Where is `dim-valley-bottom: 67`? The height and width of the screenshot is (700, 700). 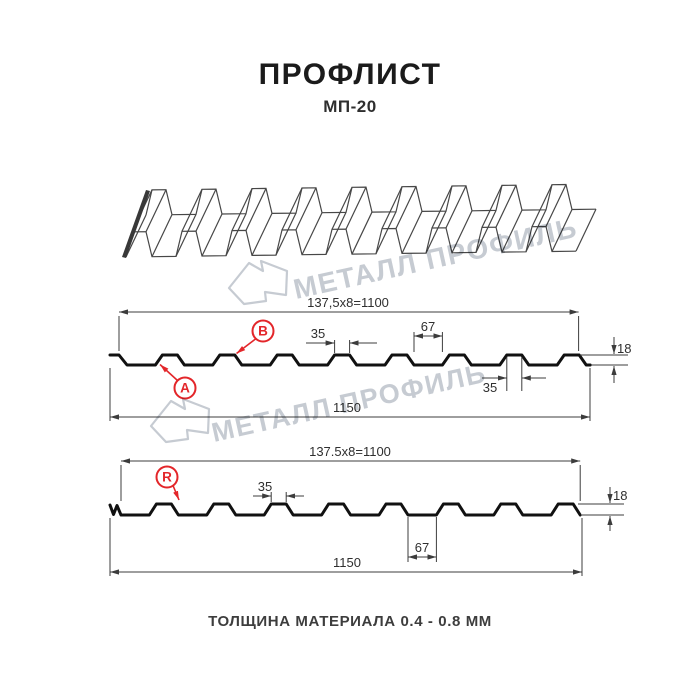
dim-valley-bottom: 67 is located at coordinates (422, 547).